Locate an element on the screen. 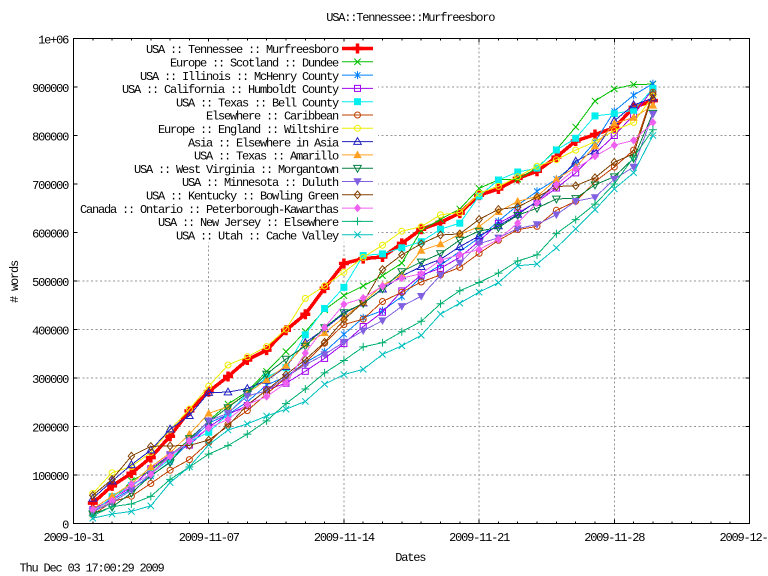 The width and height of the screenshot is (768, 576). svg-text: 0 is located at coordinates (65, 525).